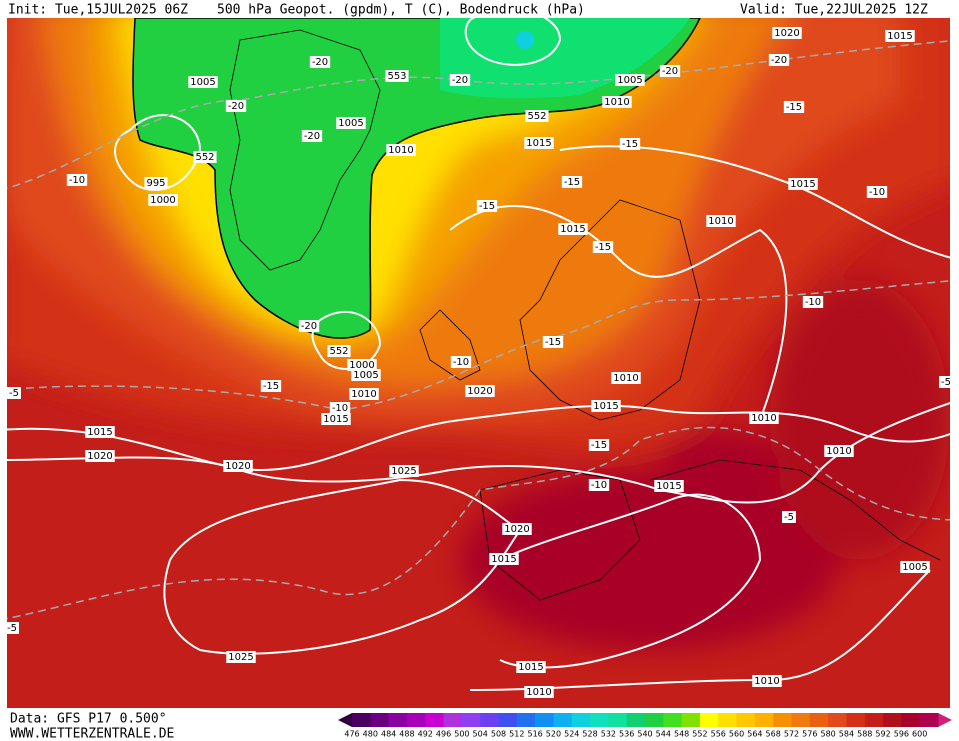 The image size is (959, 741). Describe the element at coordinates (396, 76) in the screenshot. I see `contour-label-text: 553` at that location.